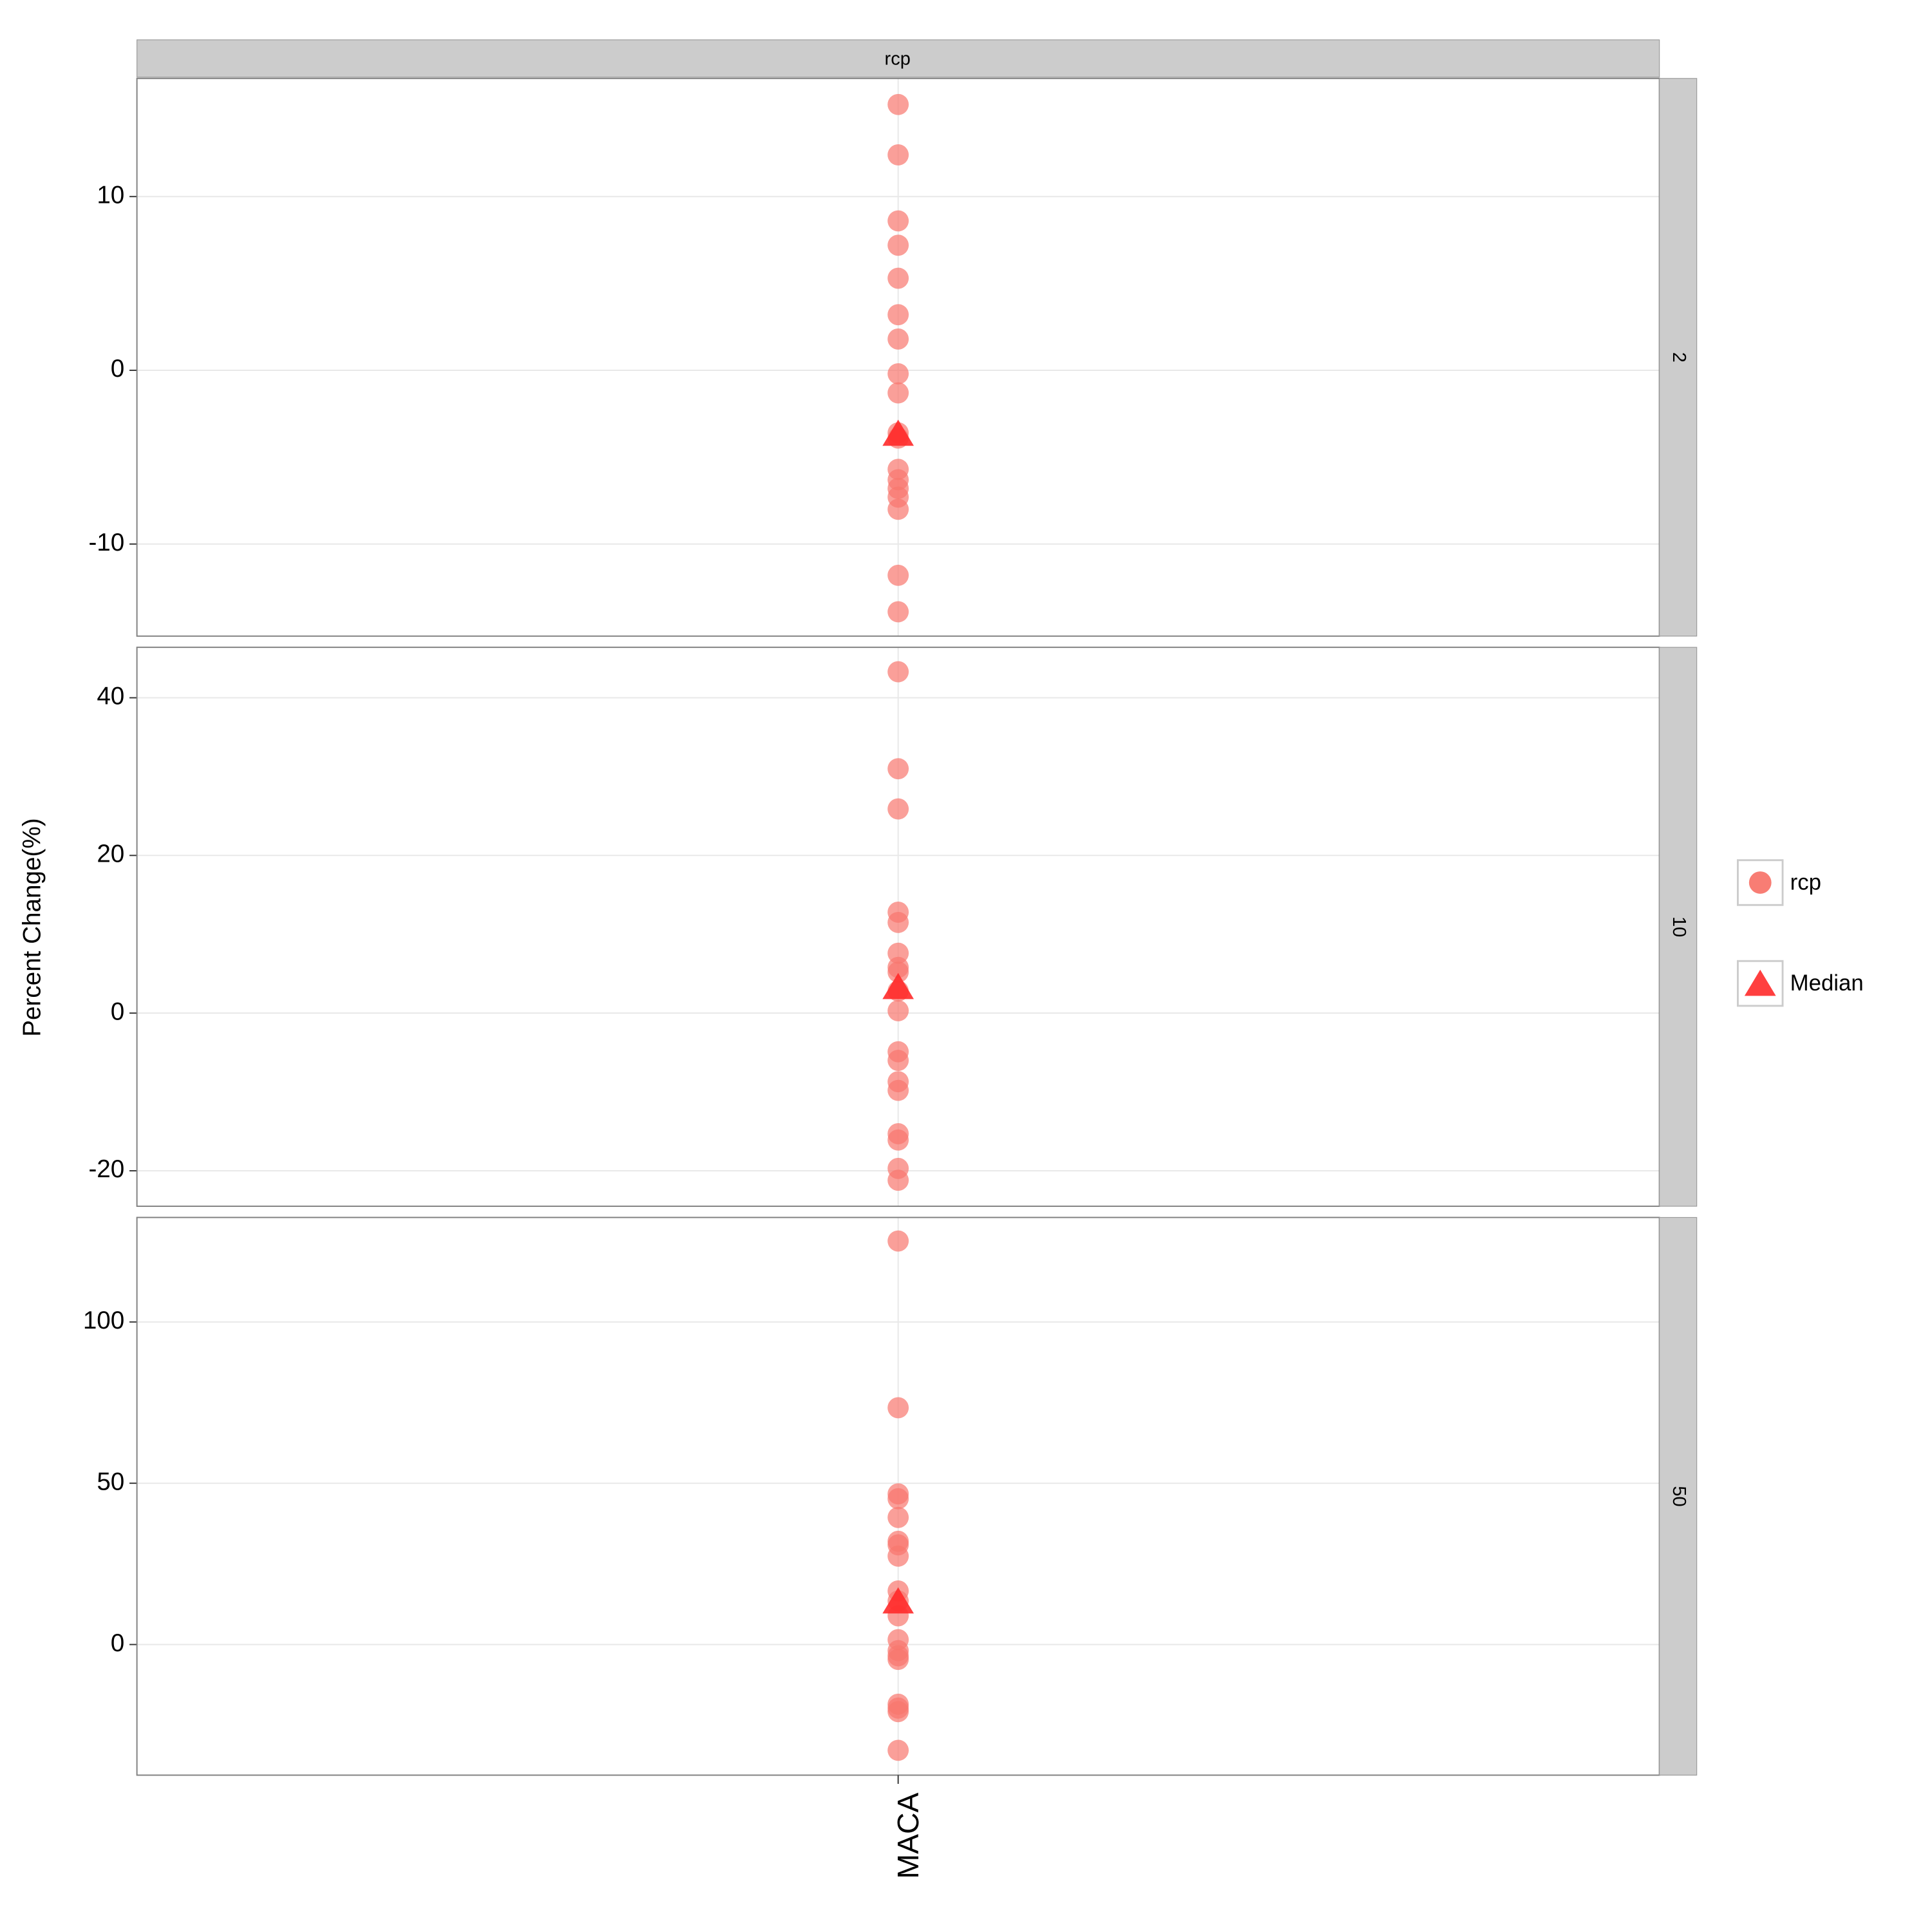  Describe the element at coordinates (106, 1169) in the screenshot. I see `y-tick-label: -20` at that location.